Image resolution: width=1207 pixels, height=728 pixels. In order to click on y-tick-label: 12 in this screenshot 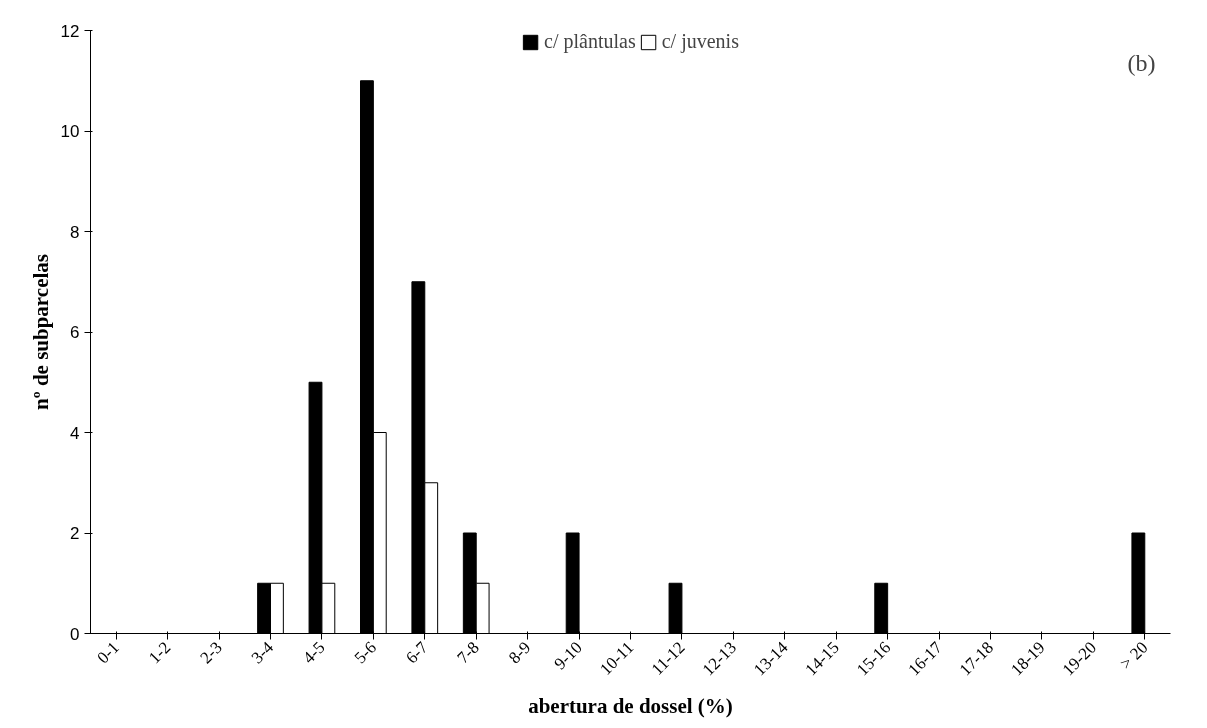, I will do `click(70, 31)`.